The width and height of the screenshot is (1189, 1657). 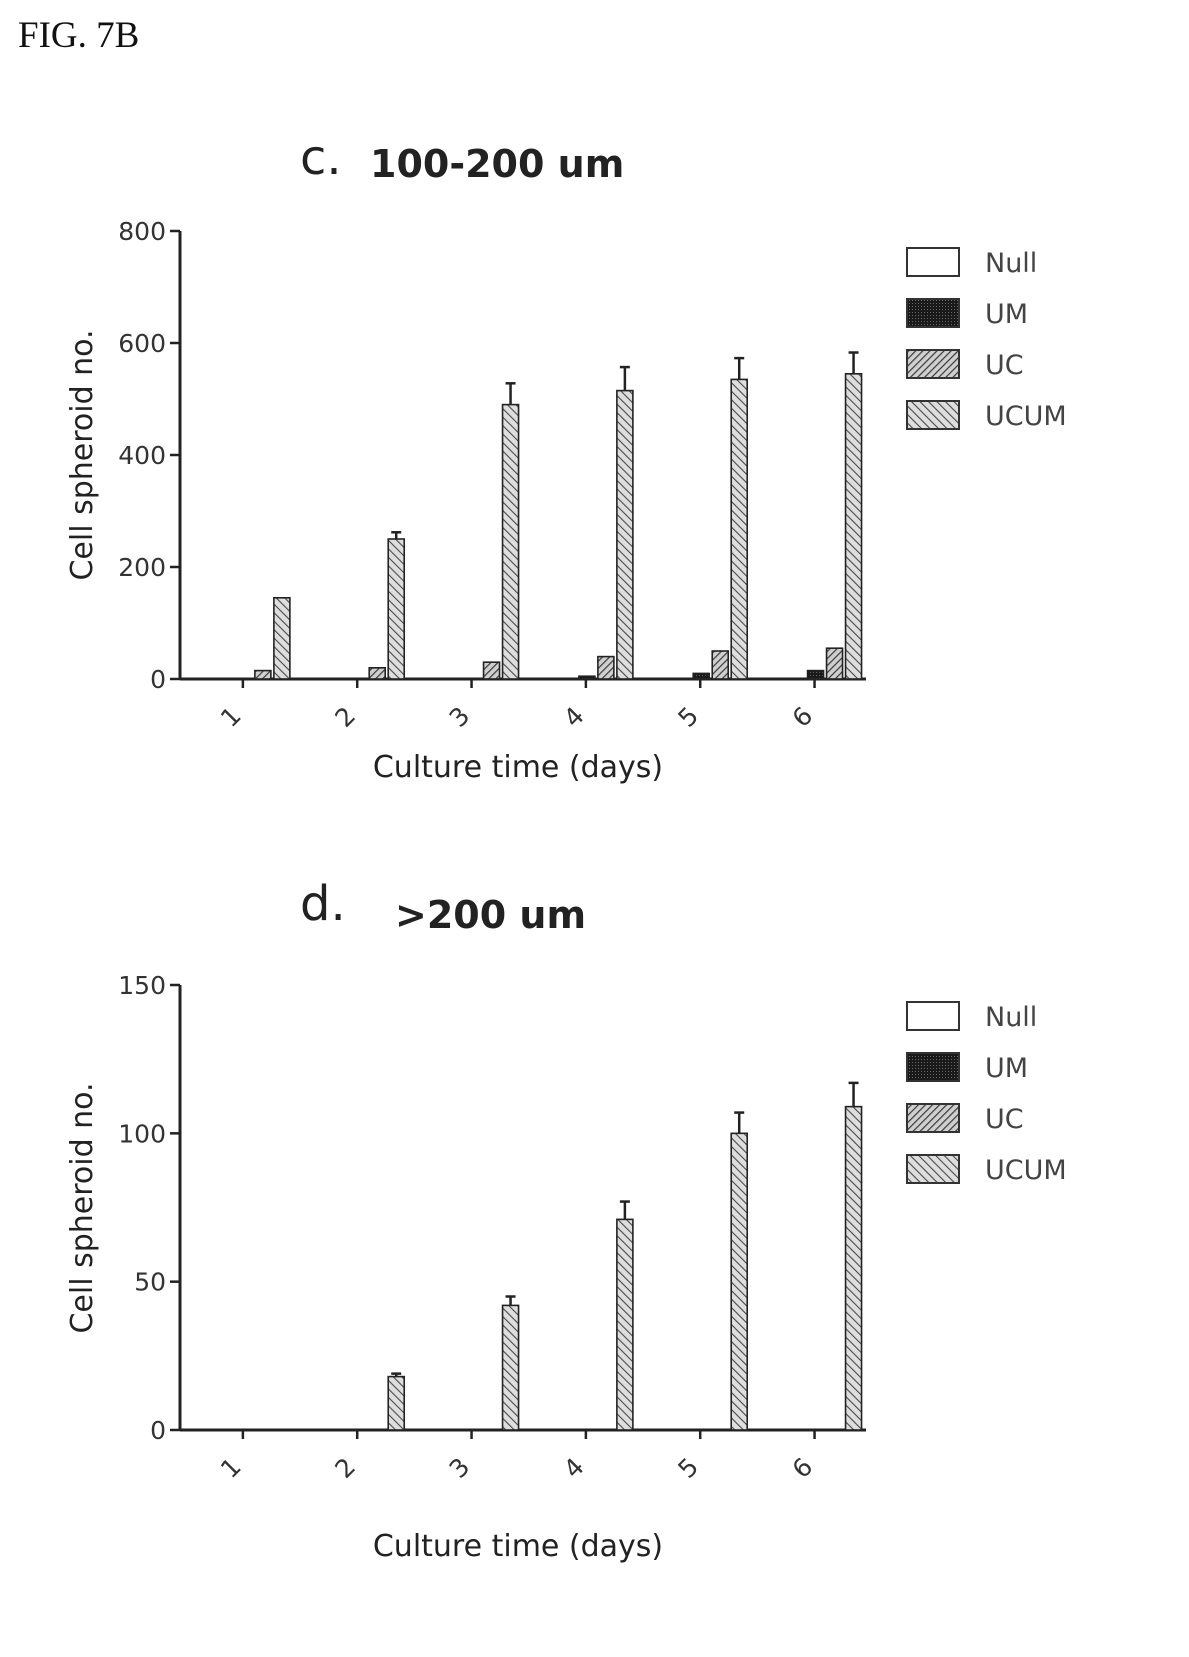 I want to click on x-axis-label-d: Culture time (days), so click(x=518, y=1546).